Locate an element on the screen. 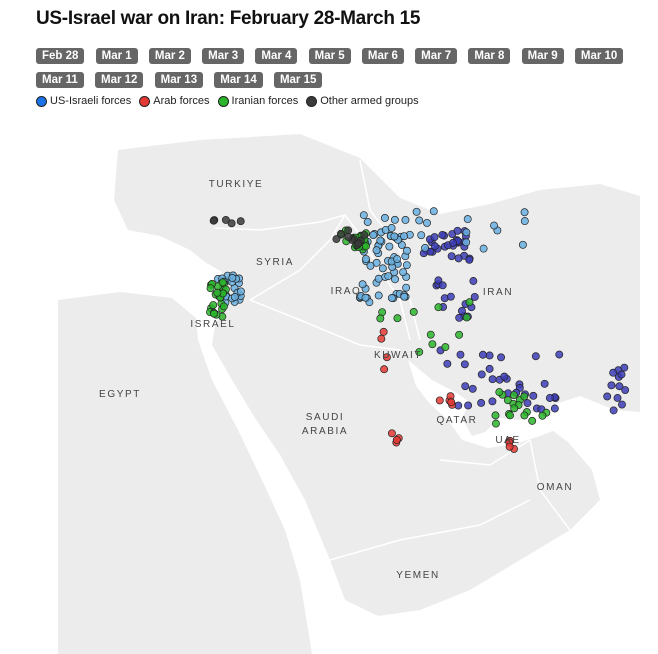 The height and width of the screenshot is (654, 658). date-chip: Feb 28 is located at coordinates (60, 56).